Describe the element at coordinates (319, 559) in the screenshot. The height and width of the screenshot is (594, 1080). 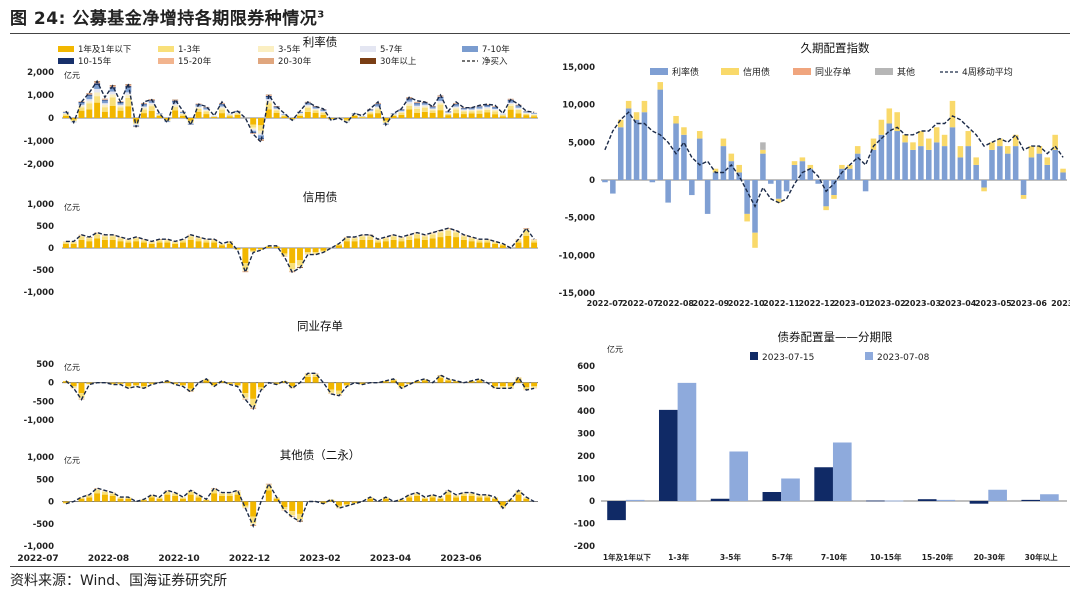
I see `x-tick-label: 2023-02` at that location.